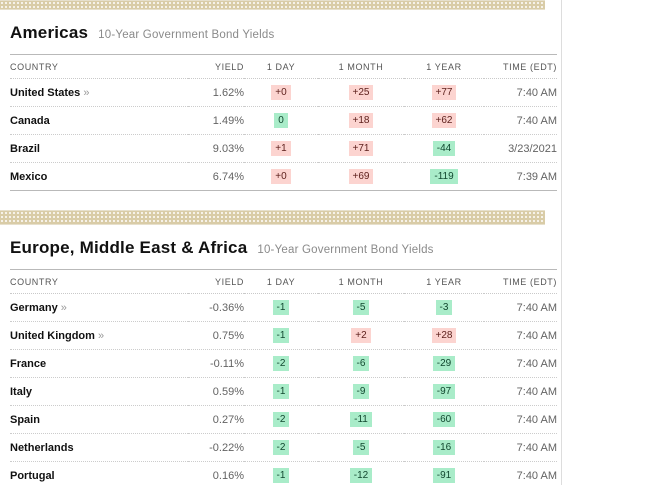 The width and height of the screenshot is (670, 485). I want to click on yield-value: -0.22%, so click(226, 447).